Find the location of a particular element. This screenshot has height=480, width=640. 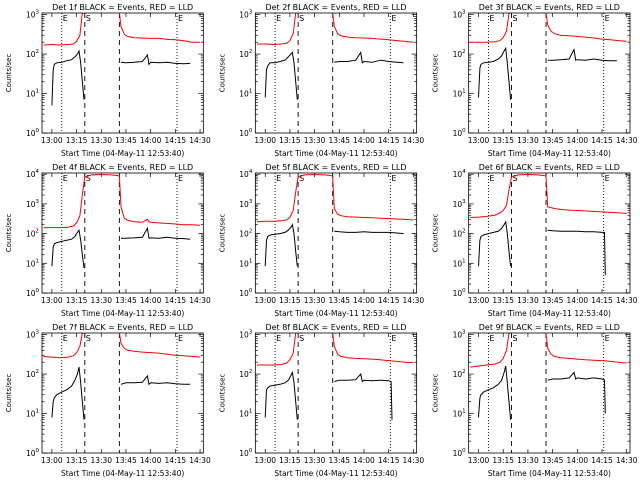

panel-title: Det 4f BLACK = Events, RED = LLD is located at coordinates (122, 167).